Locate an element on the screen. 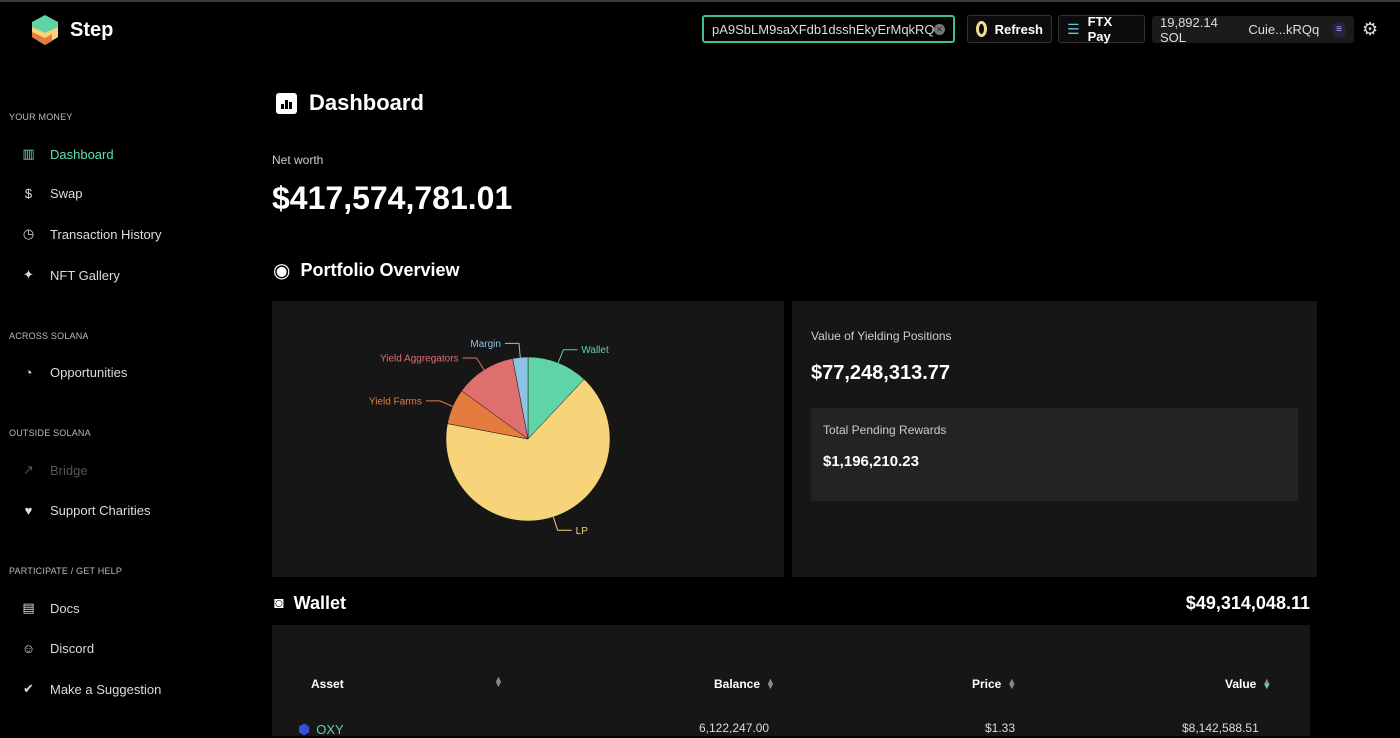 This screenshot has height=738, width=1400. ftx-pay-label: FTX Pay is located at coordinates (1100, 29).